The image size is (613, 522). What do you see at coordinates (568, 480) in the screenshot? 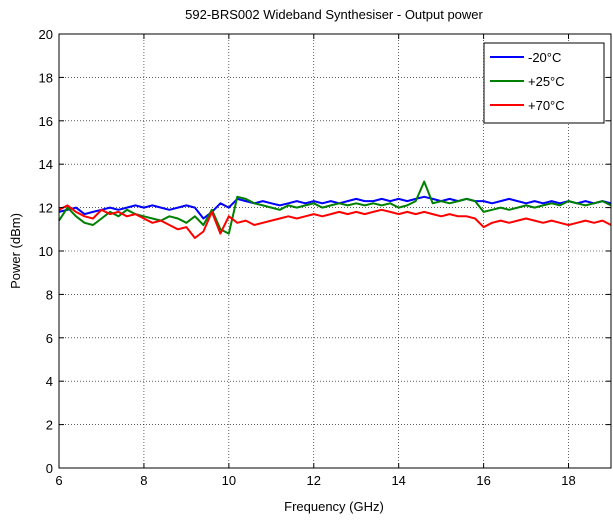
I see `x-tick-label: 18` at bounding box center [568, 480].